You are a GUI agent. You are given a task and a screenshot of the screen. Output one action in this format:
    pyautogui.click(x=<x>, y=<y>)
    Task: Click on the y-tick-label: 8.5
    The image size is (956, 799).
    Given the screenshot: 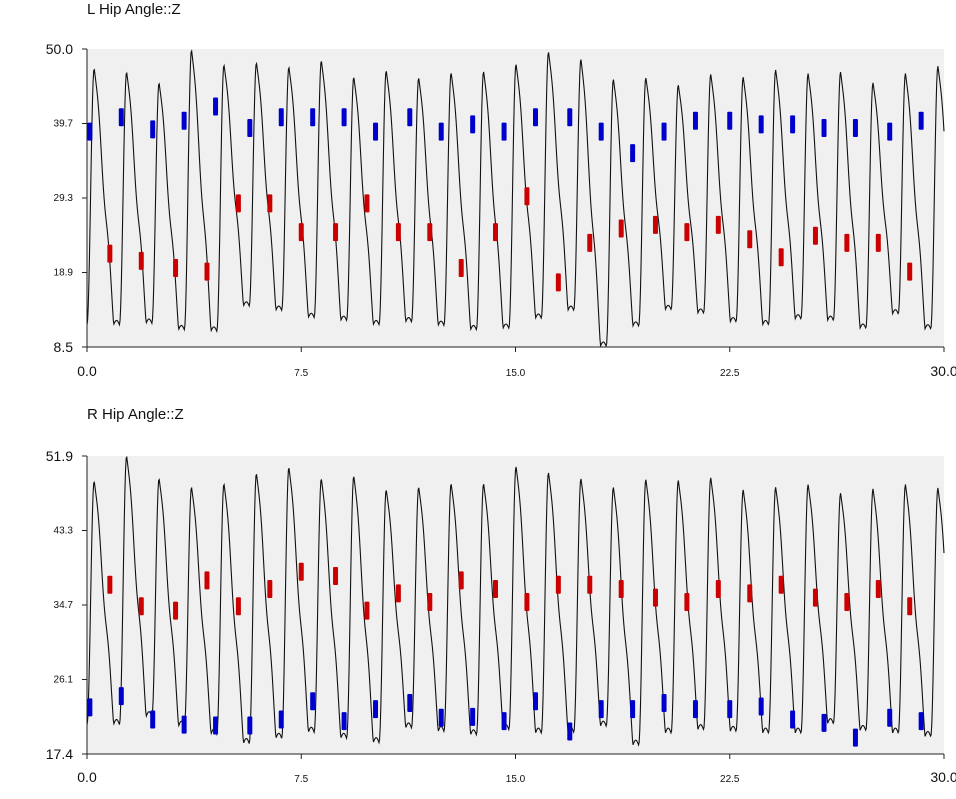 What is the action you would take?
    pyautogui.click(x=64, y=347)
    